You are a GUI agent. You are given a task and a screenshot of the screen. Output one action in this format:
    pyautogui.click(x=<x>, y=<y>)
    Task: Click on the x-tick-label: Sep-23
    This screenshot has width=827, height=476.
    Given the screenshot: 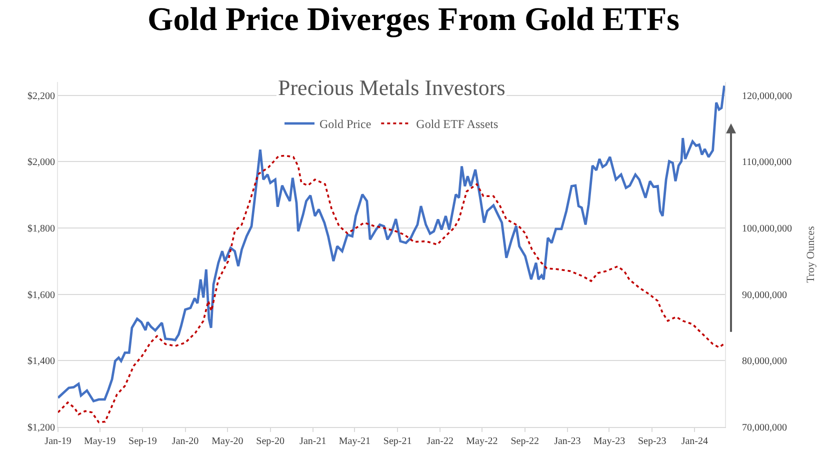 What is the action you would take?
    pyautogui.click(x=652, y=441)
    